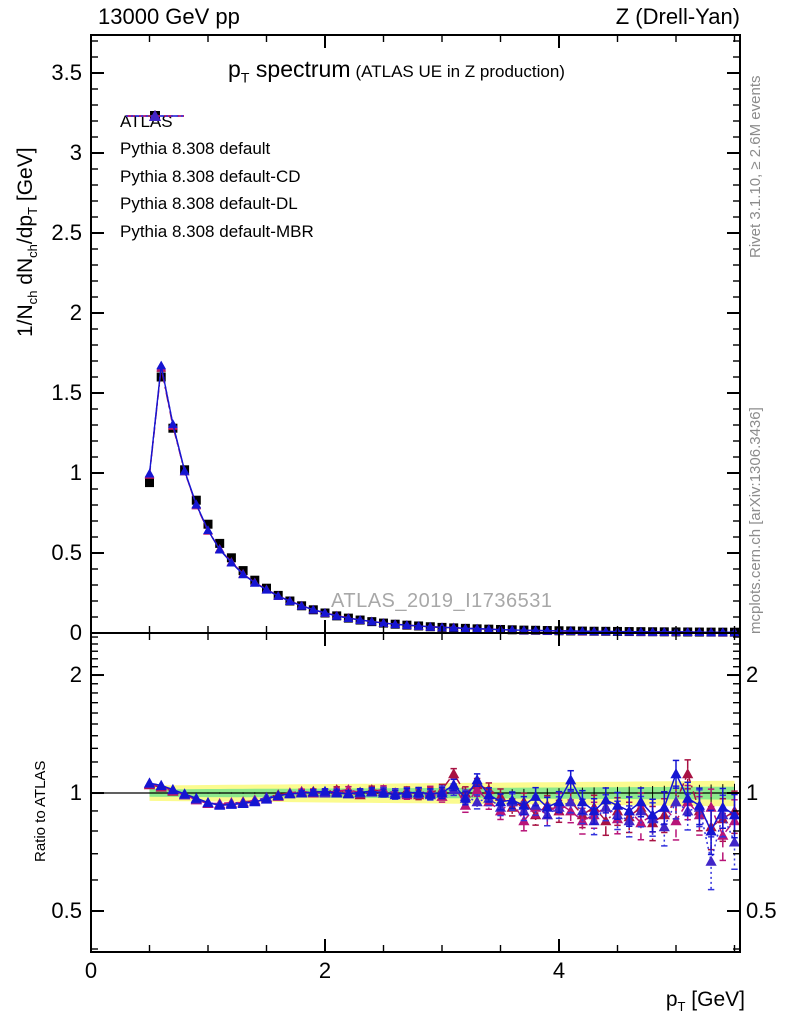  Describe the element at coordinates (559, 970) in the screenshot. I see `x-tick-label: 4` at that location.